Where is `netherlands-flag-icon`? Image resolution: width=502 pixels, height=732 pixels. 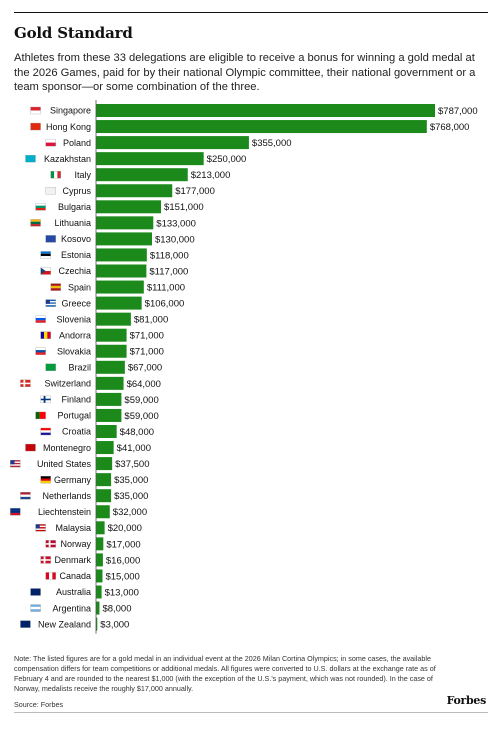
netherlands-flag-icon is located at coordinates (25, 496).